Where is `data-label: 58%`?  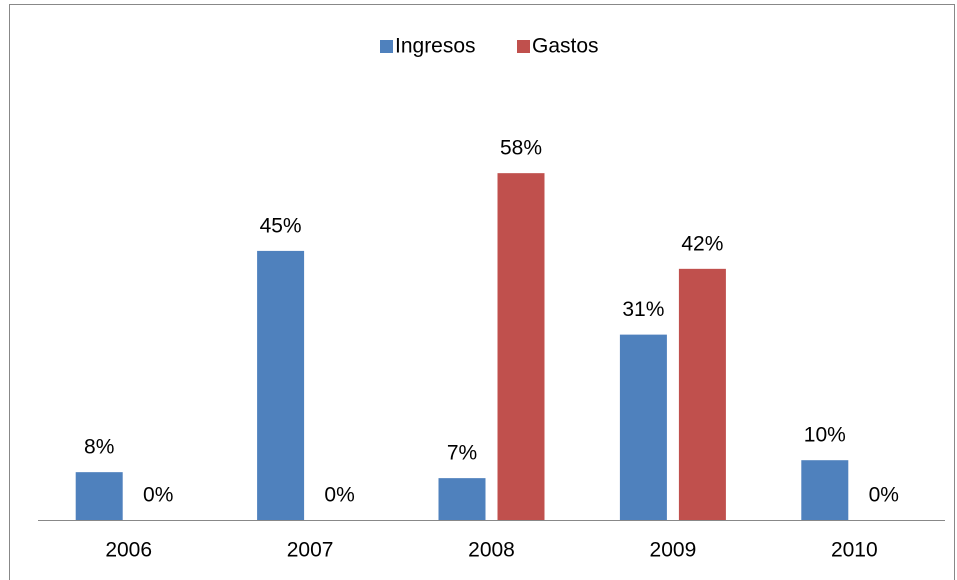 data-label: 58% is located at coordinates (521, 148).